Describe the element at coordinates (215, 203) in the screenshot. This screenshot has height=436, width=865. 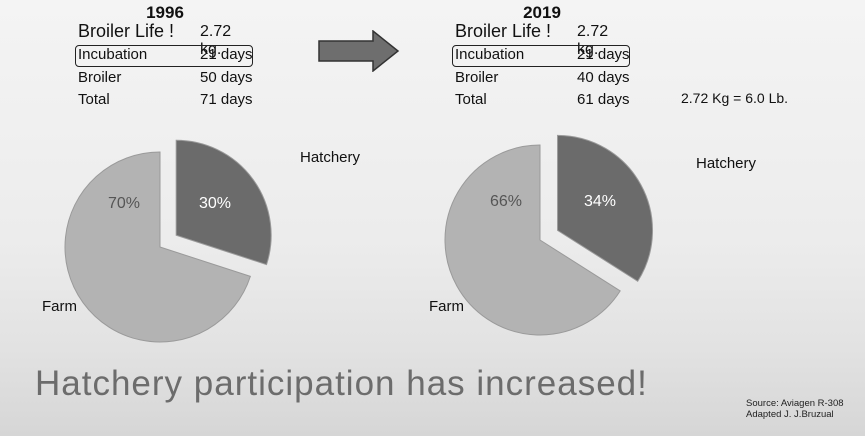
I see `data-label-hatchery: 30%` at that location.